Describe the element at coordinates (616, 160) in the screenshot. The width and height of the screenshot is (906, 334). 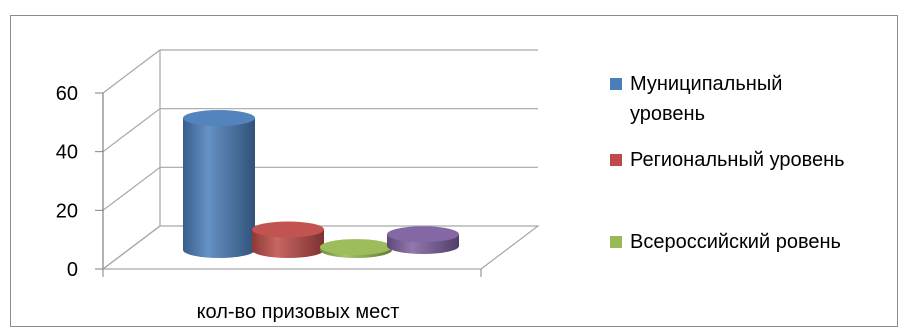
I see `legend-swatch-regional` at that location.